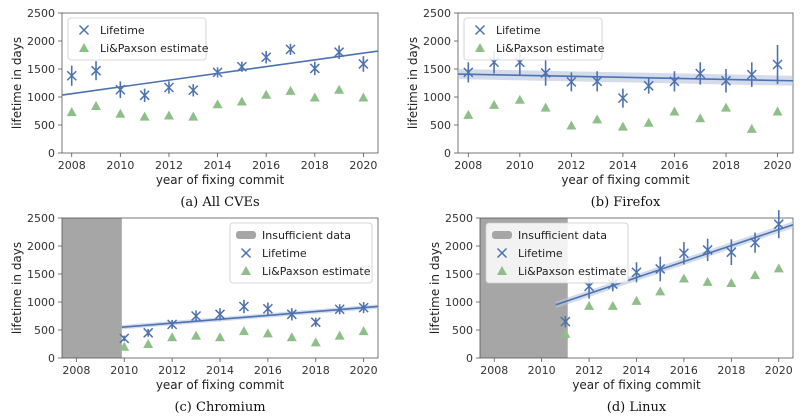 The image size is (808, 420). I want to click on legend-label: Lifetime, so click(540, 253).